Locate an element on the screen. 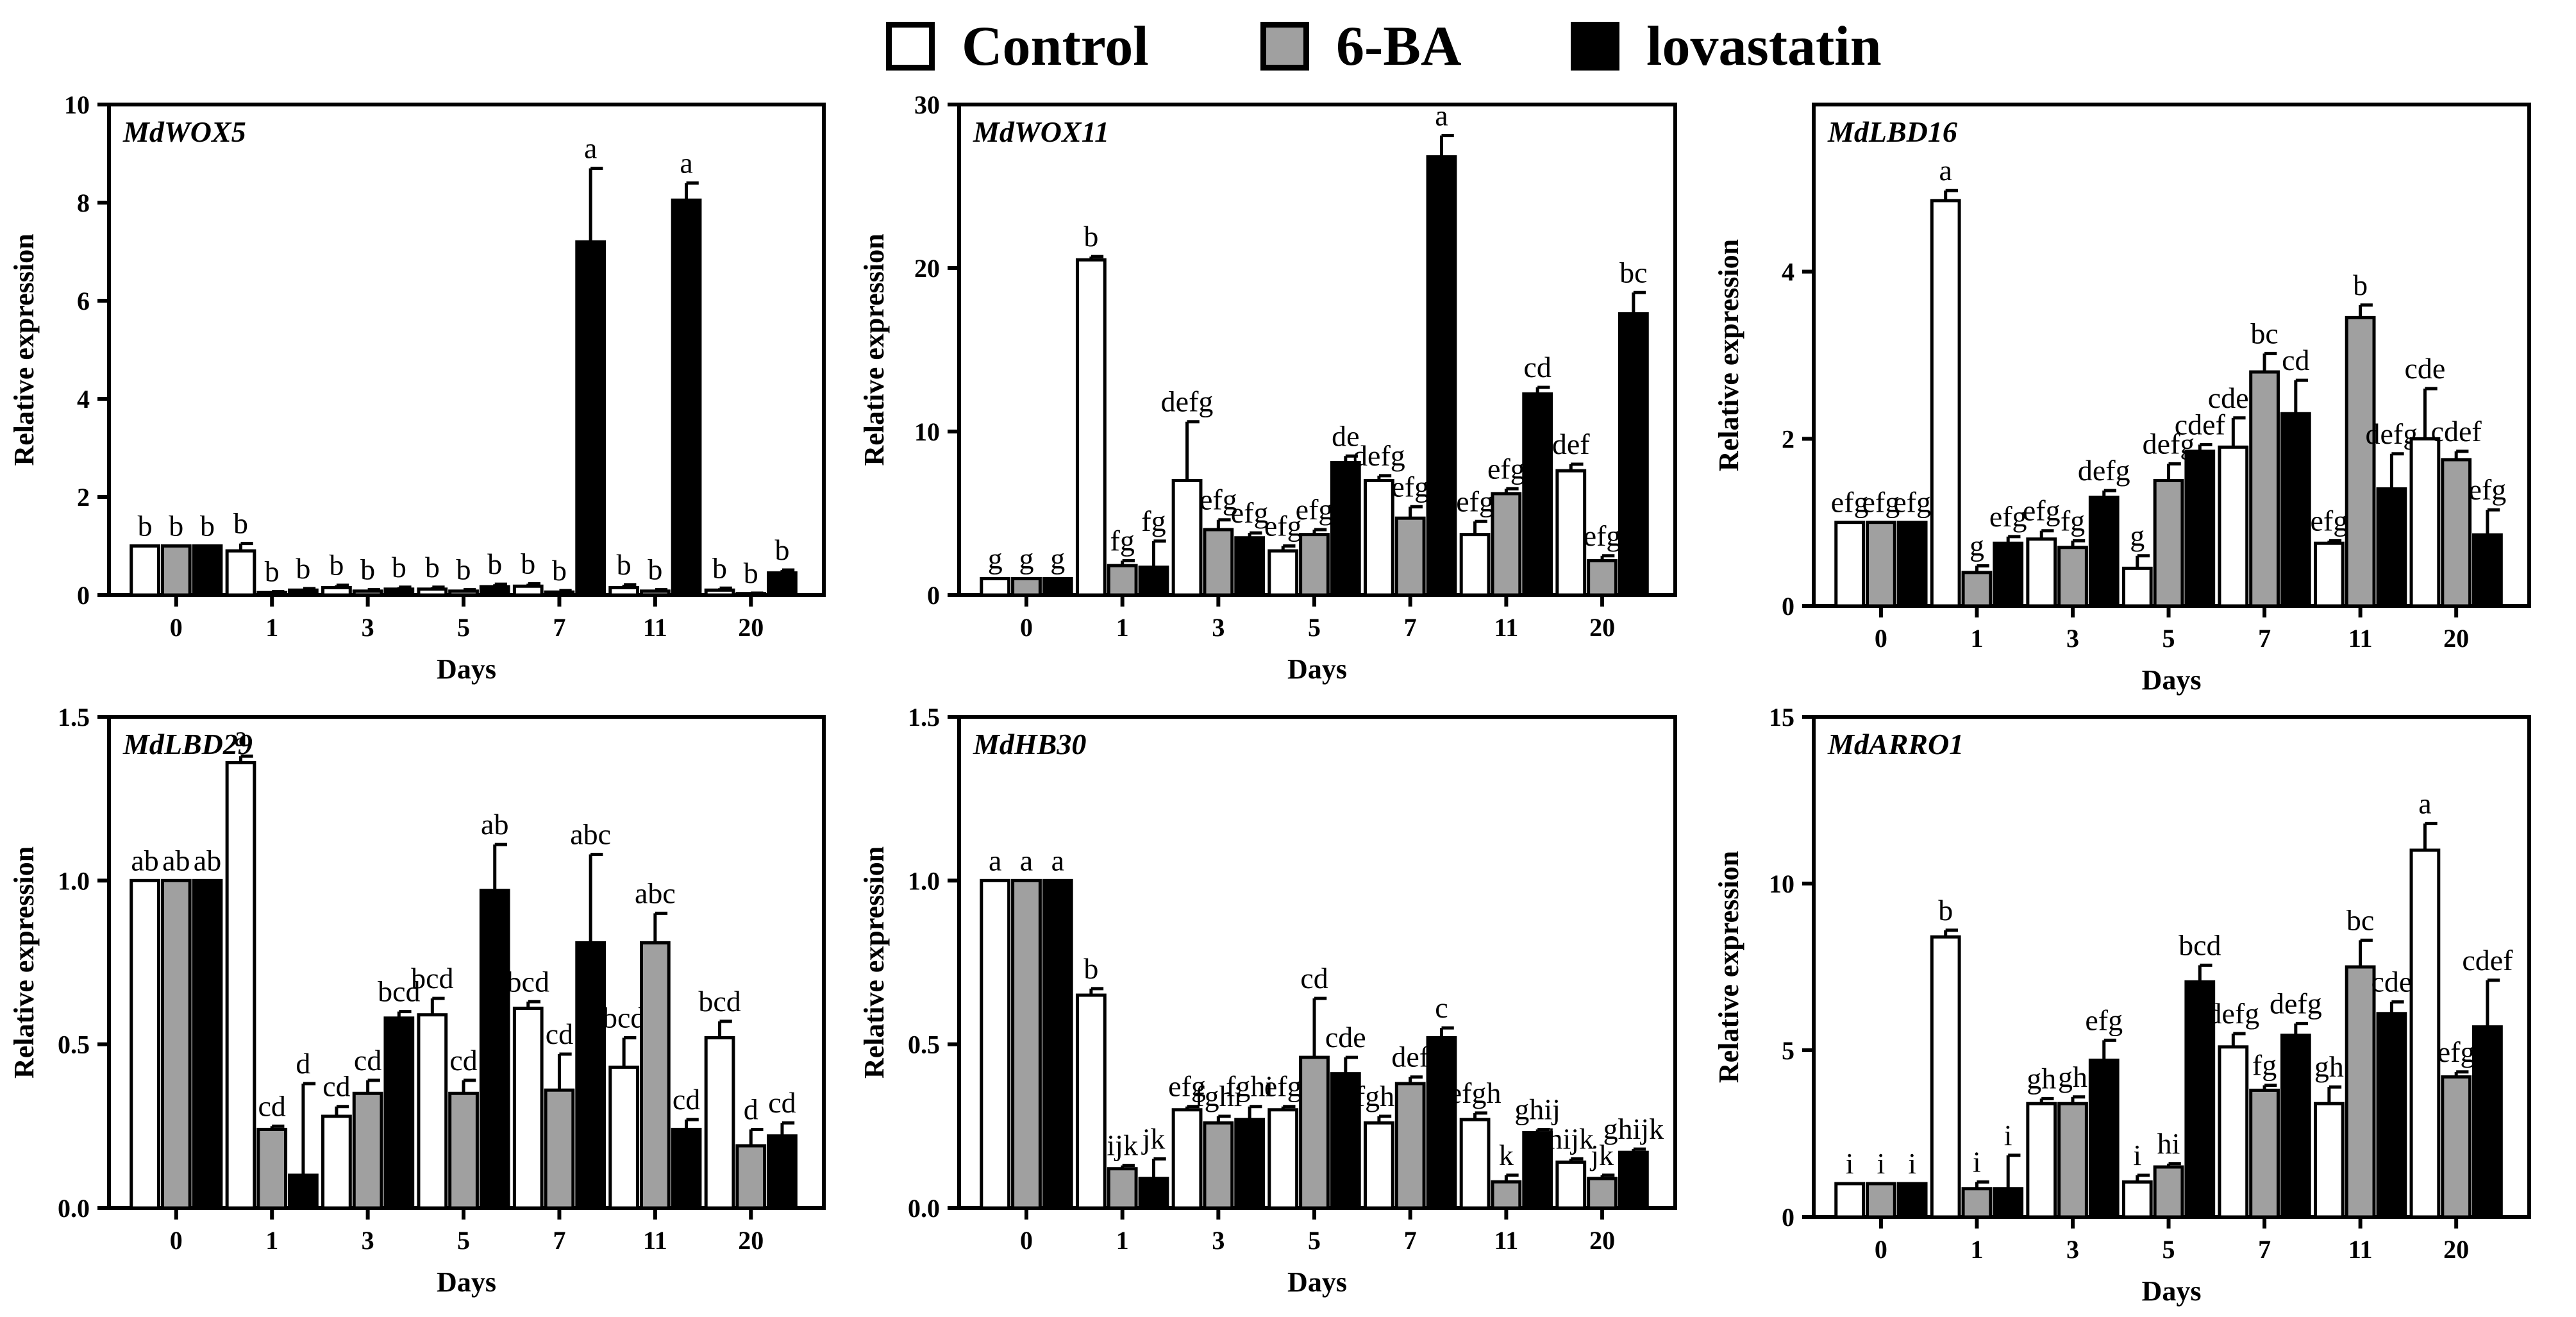 The height and width of the screenshot is (1317, 2576). significance-label: hi is located at coordinates (2168, 1144).